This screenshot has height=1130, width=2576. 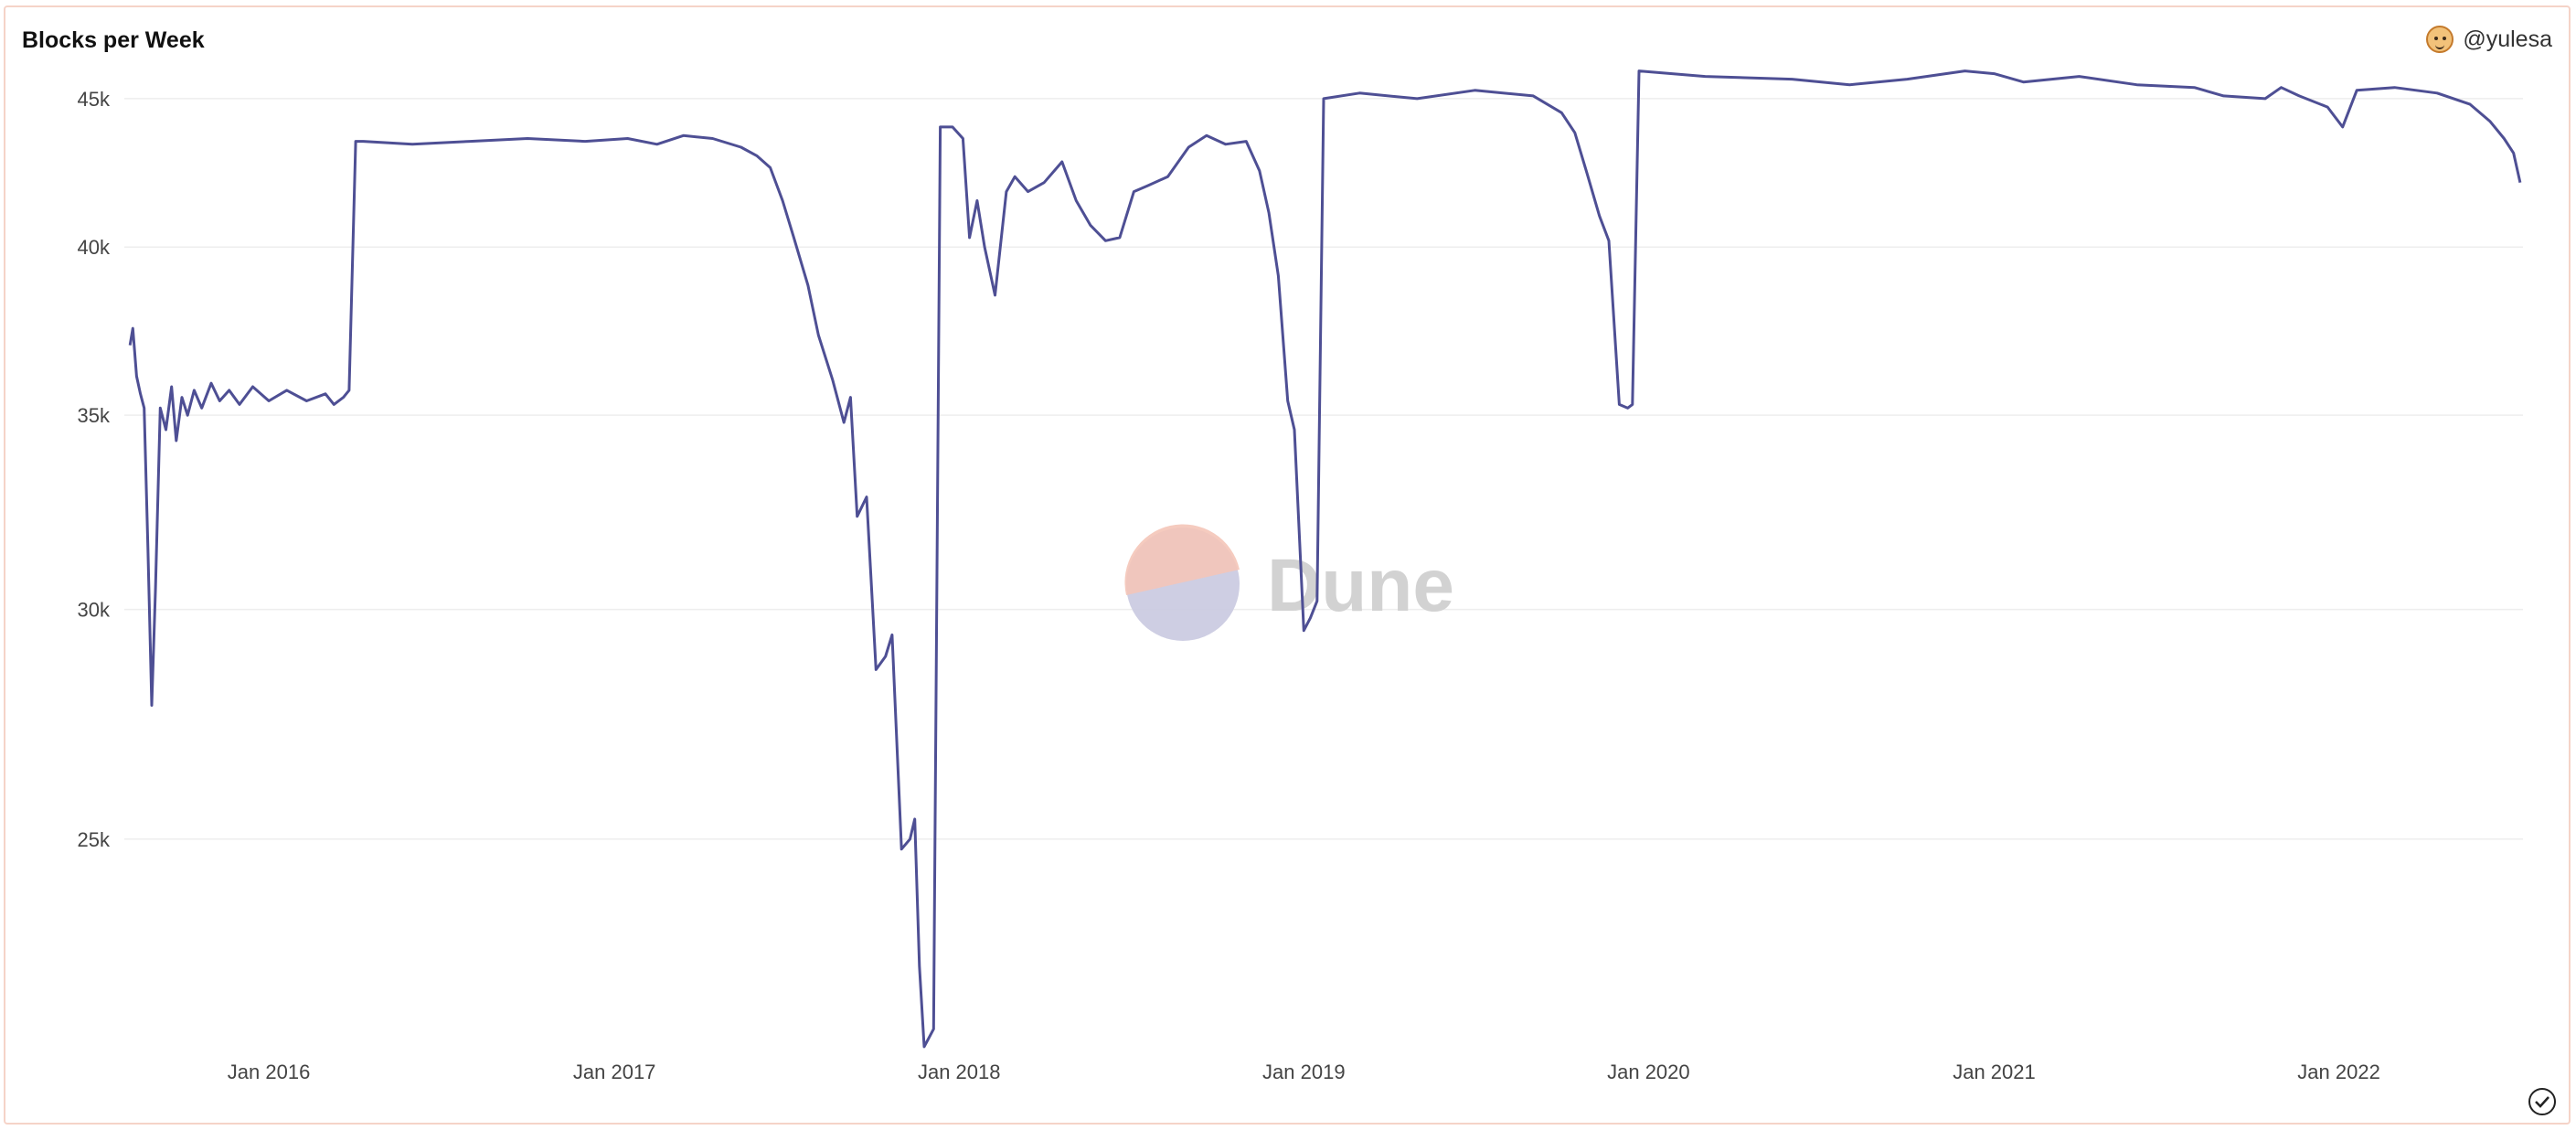 I want to click on y-tick-label: 45k, so click(x=95, y=99).